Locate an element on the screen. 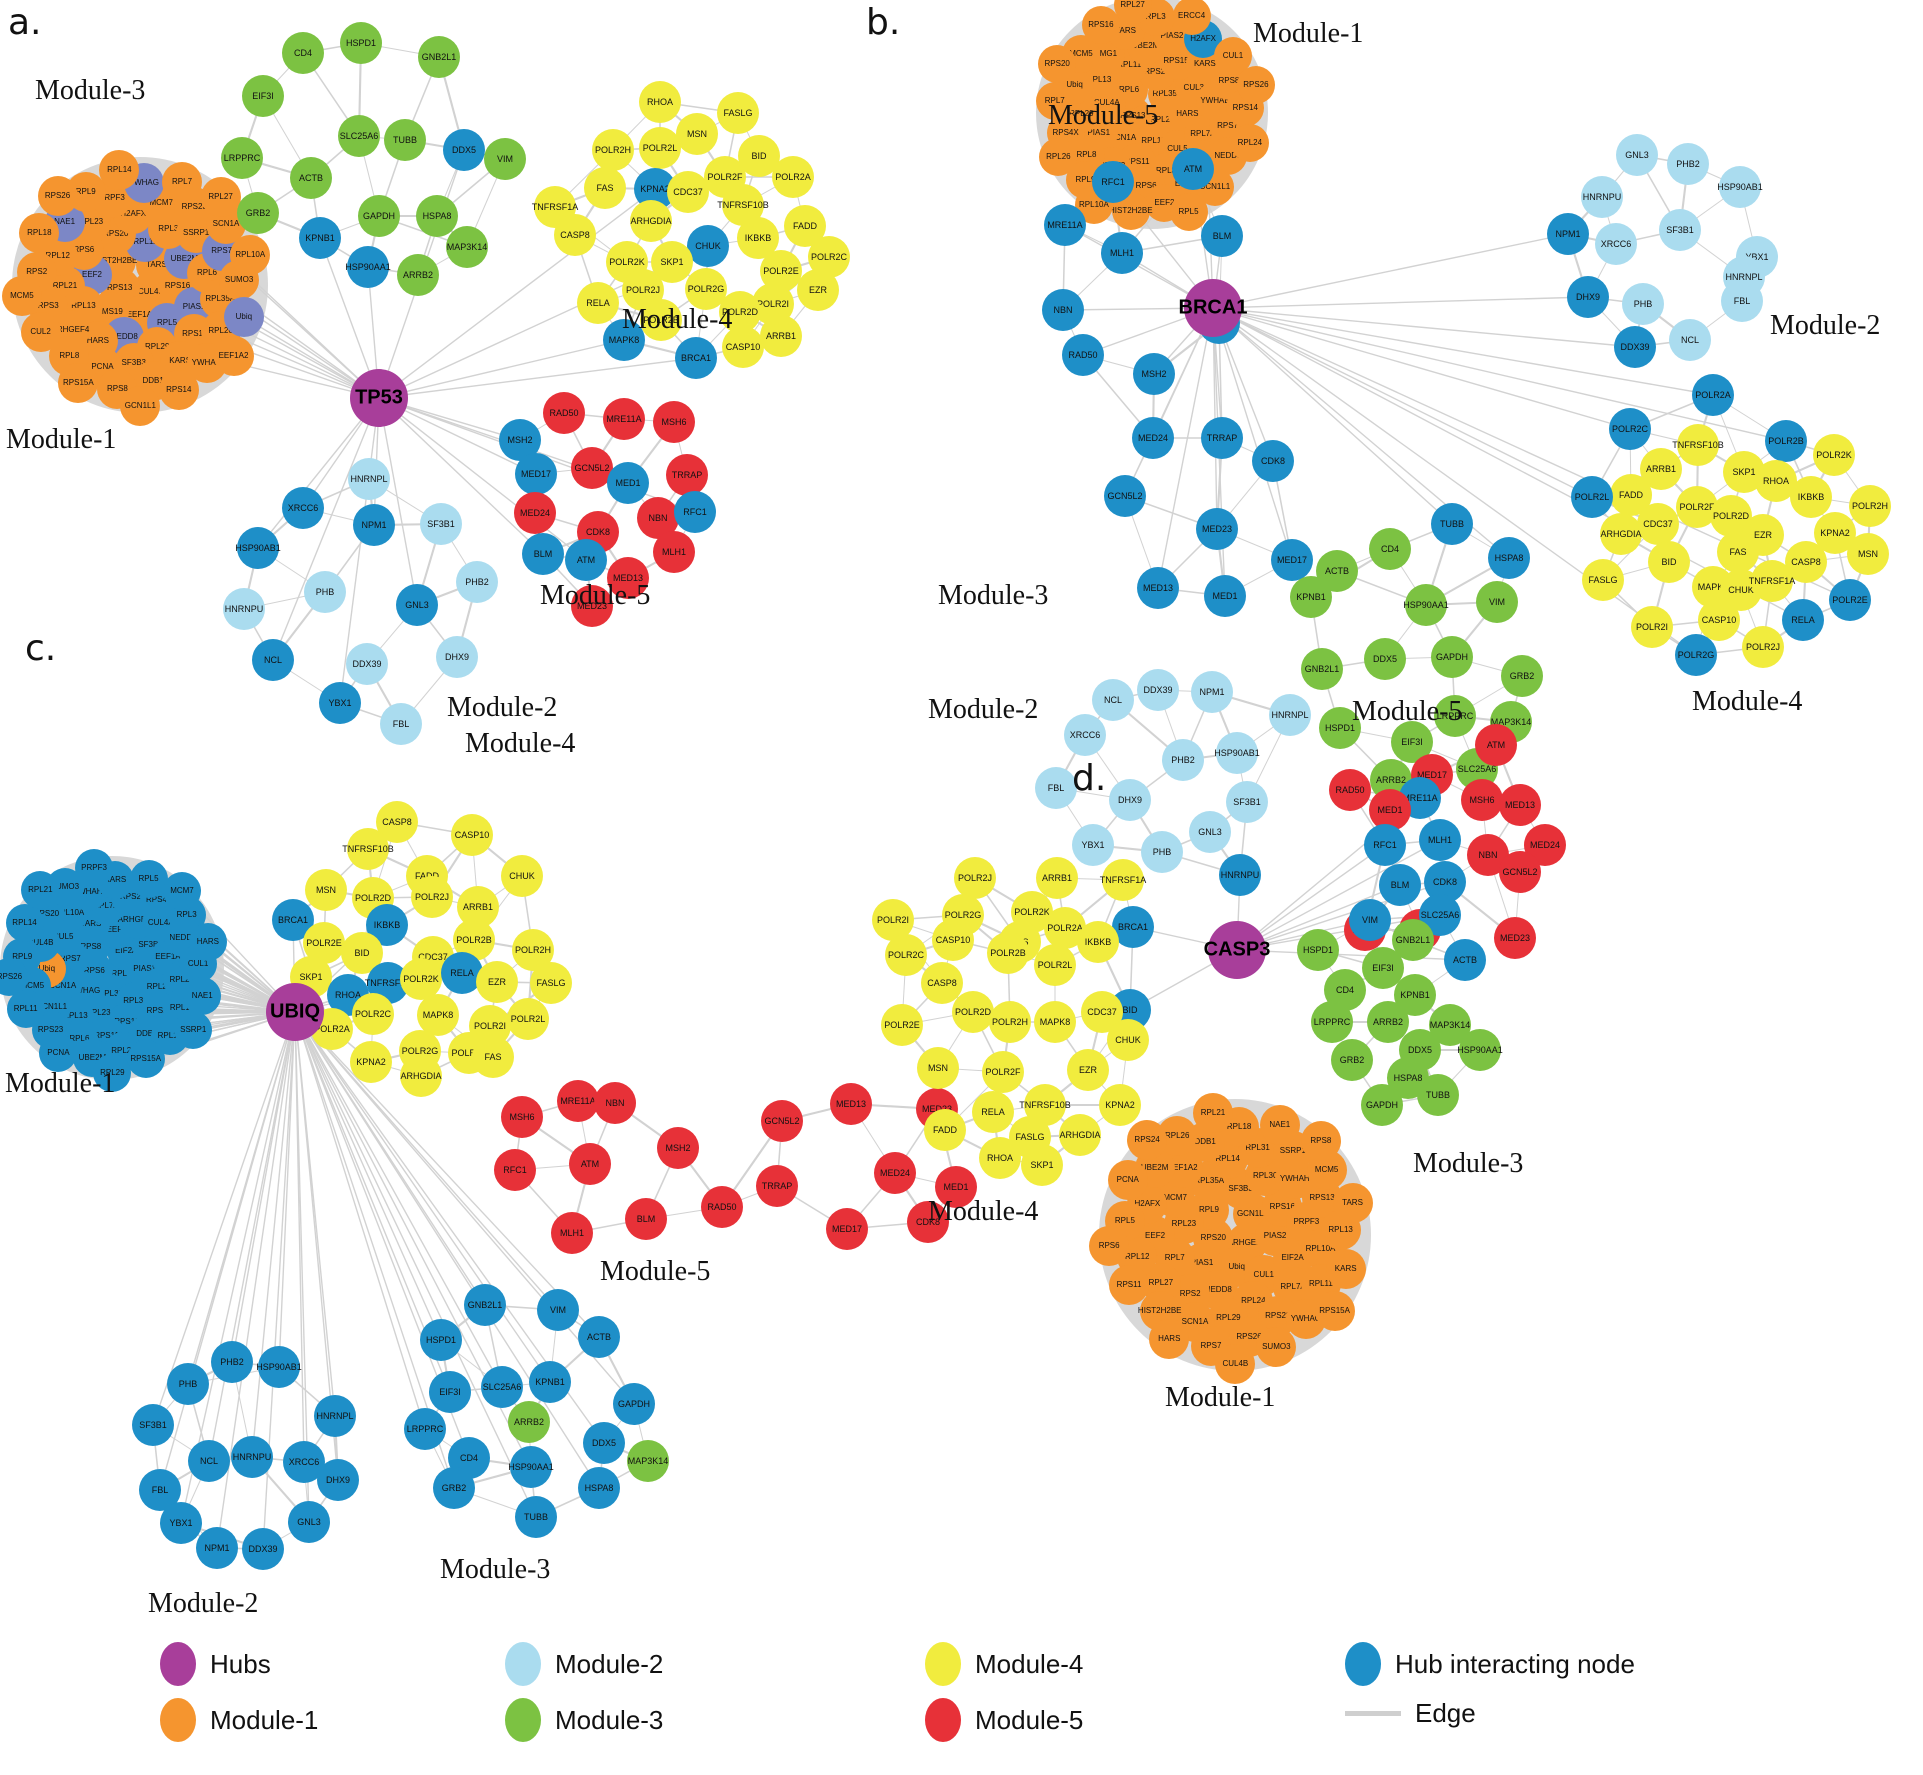  node-POLR2A: POLR2A is located at coordinates (793, 177).